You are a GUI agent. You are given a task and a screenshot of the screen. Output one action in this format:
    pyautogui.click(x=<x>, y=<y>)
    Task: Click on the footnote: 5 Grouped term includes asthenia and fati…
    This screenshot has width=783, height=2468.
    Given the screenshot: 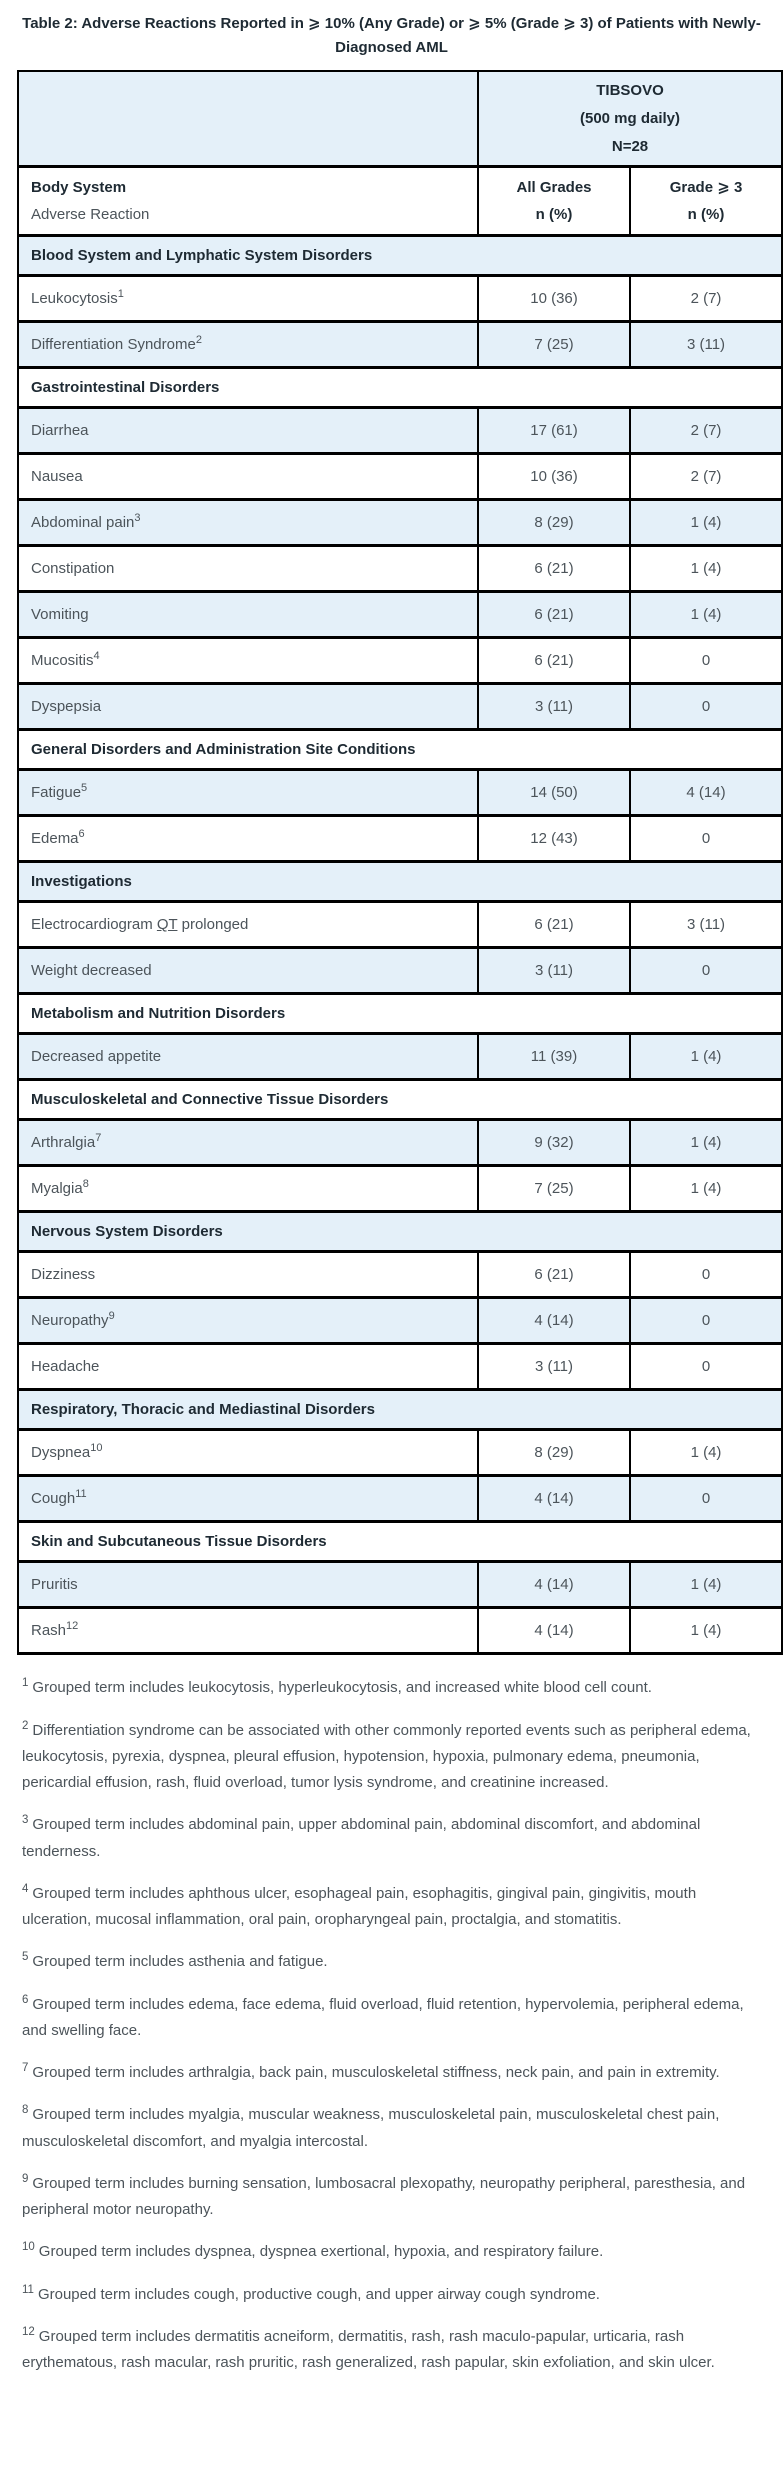 What is the action you would take?
    pyautogui.click(x=386, y=1962)
    